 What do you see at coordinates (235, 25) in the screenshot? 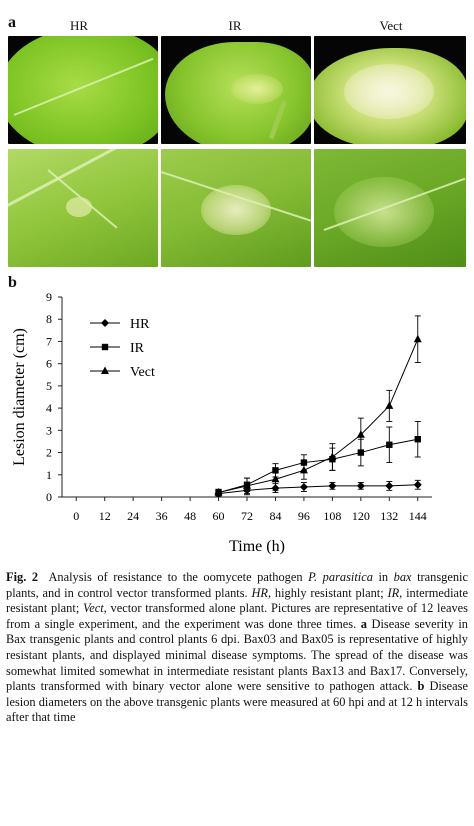
I see `column-label-ir: IR` at bounding box center [235, 25].